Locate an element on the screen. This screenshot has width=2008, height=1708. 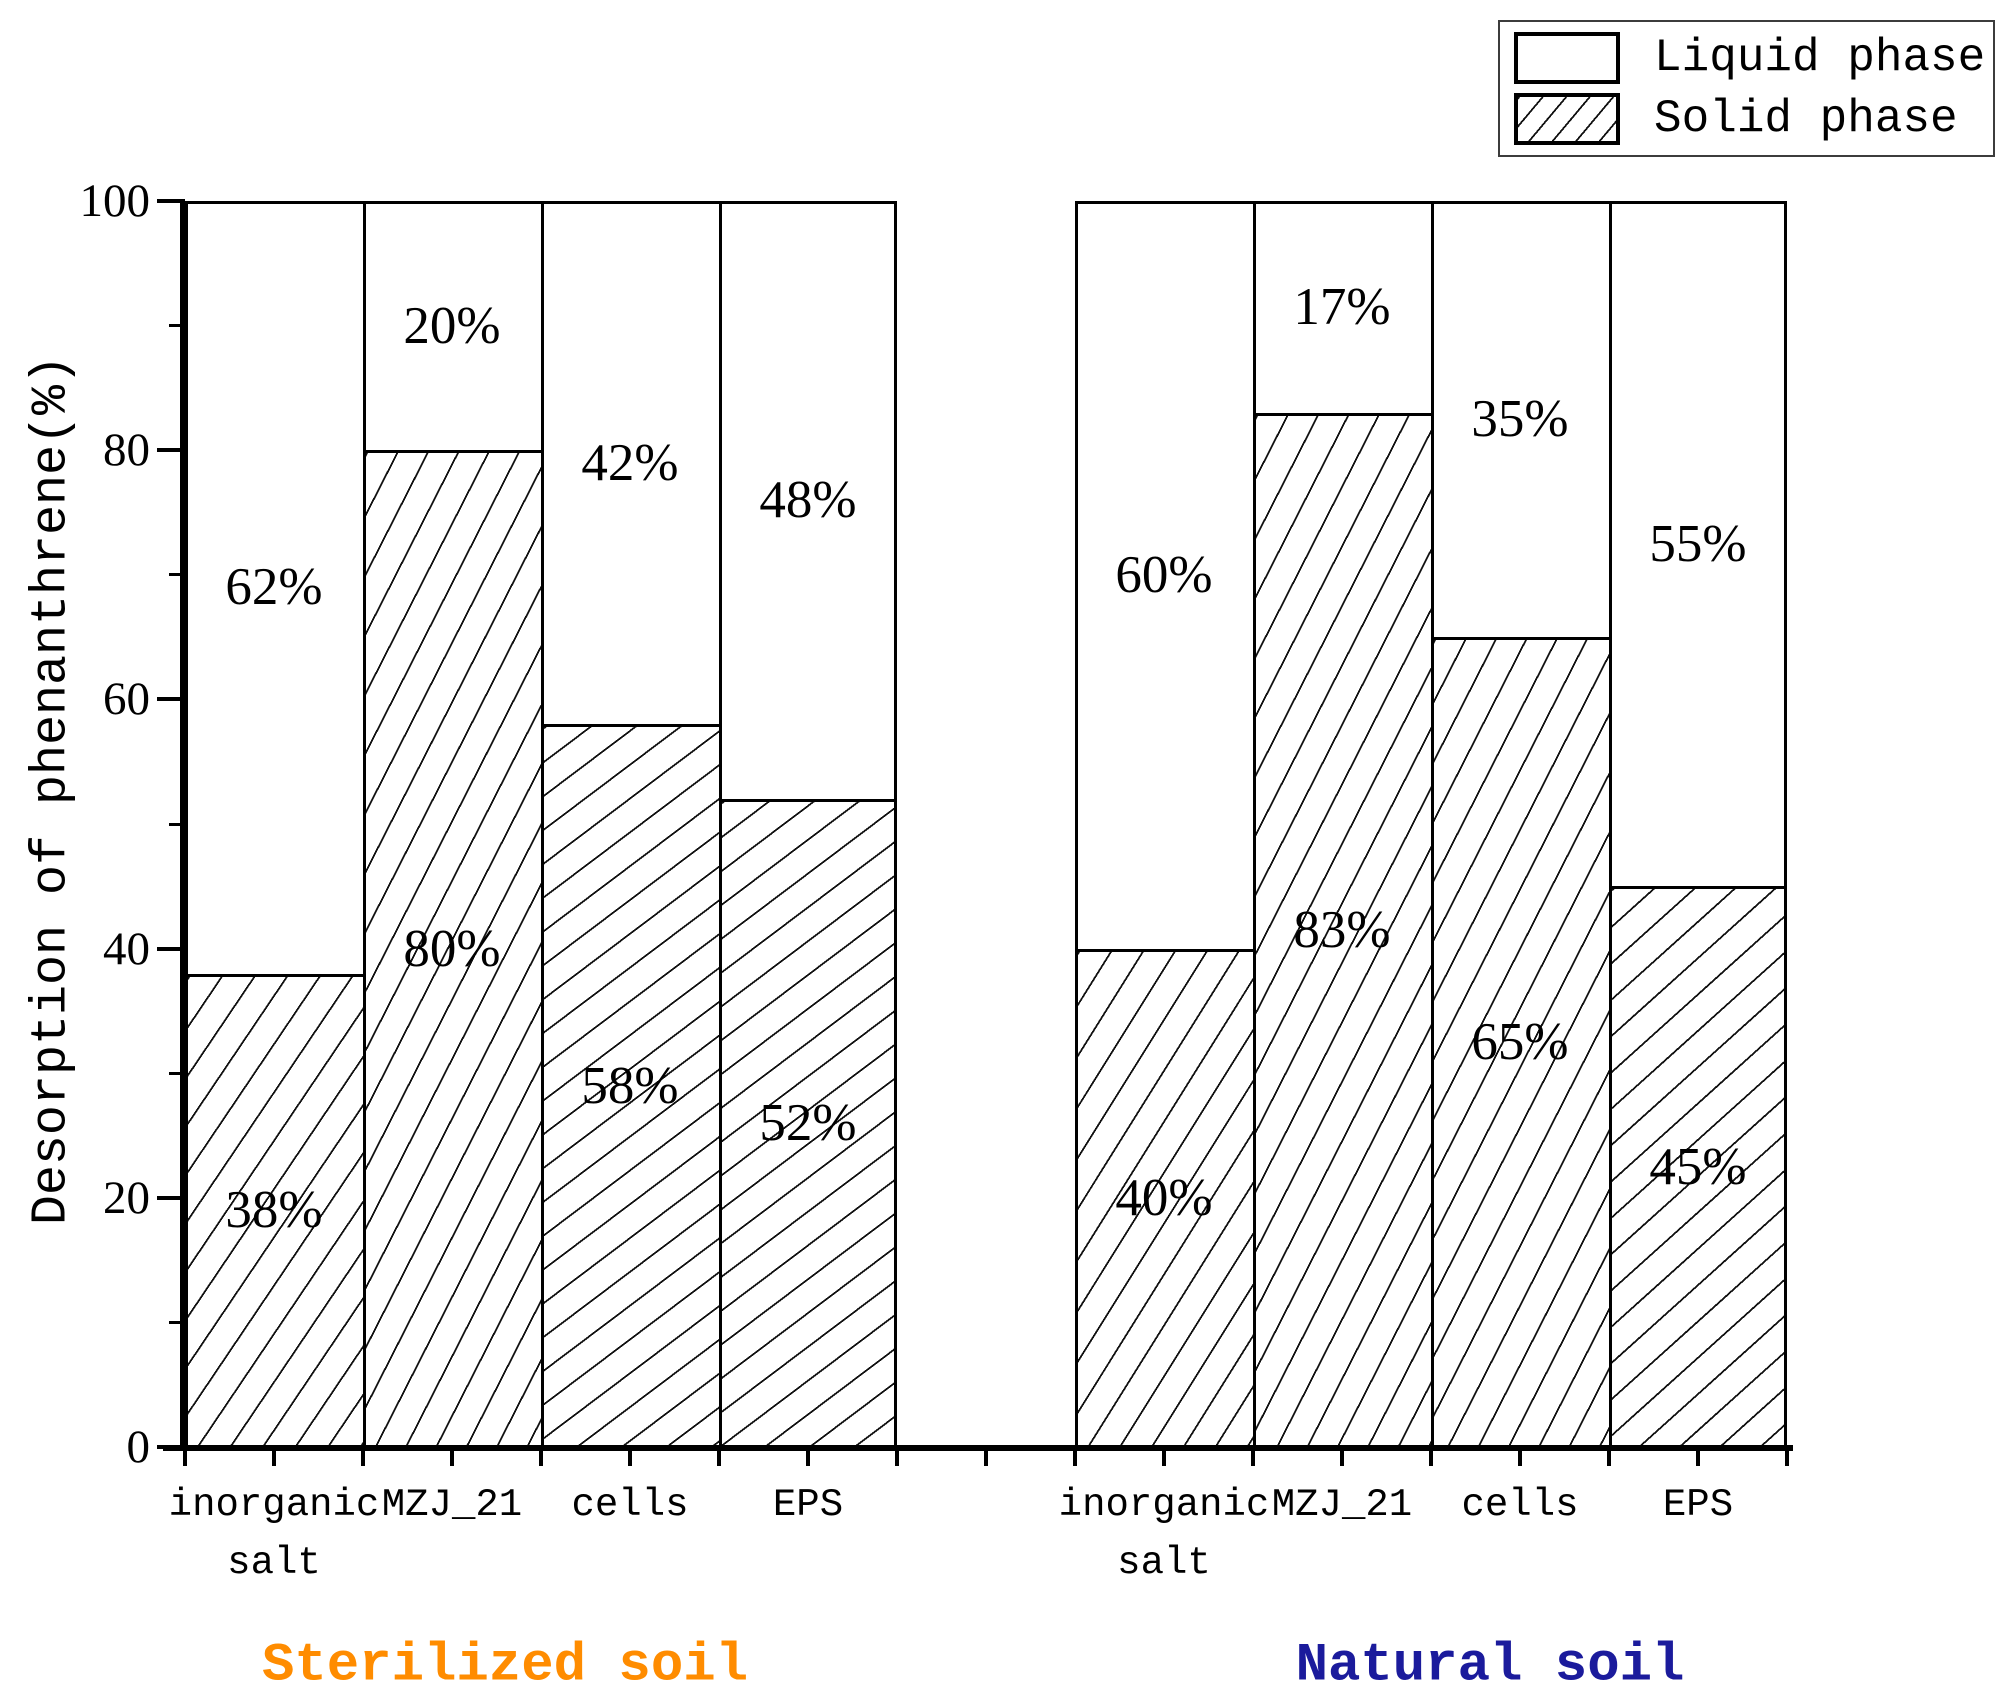
y-tick-label: 60 is located at coordinates (126, 699).